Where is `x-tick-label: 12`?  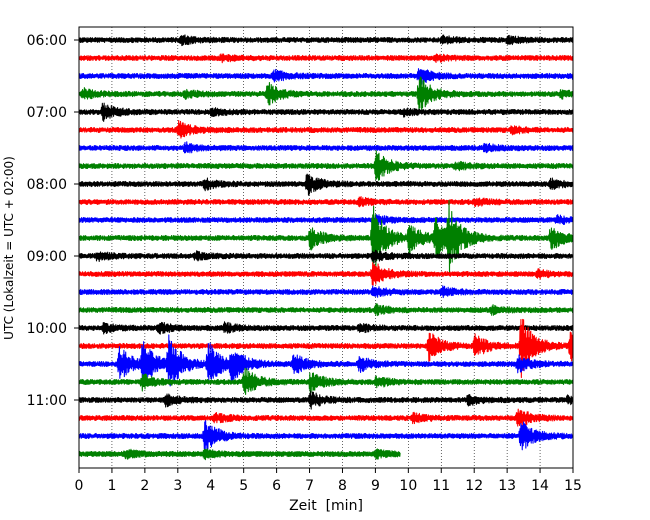 x-tick-label: 12 is located at coordinates (474, 486).